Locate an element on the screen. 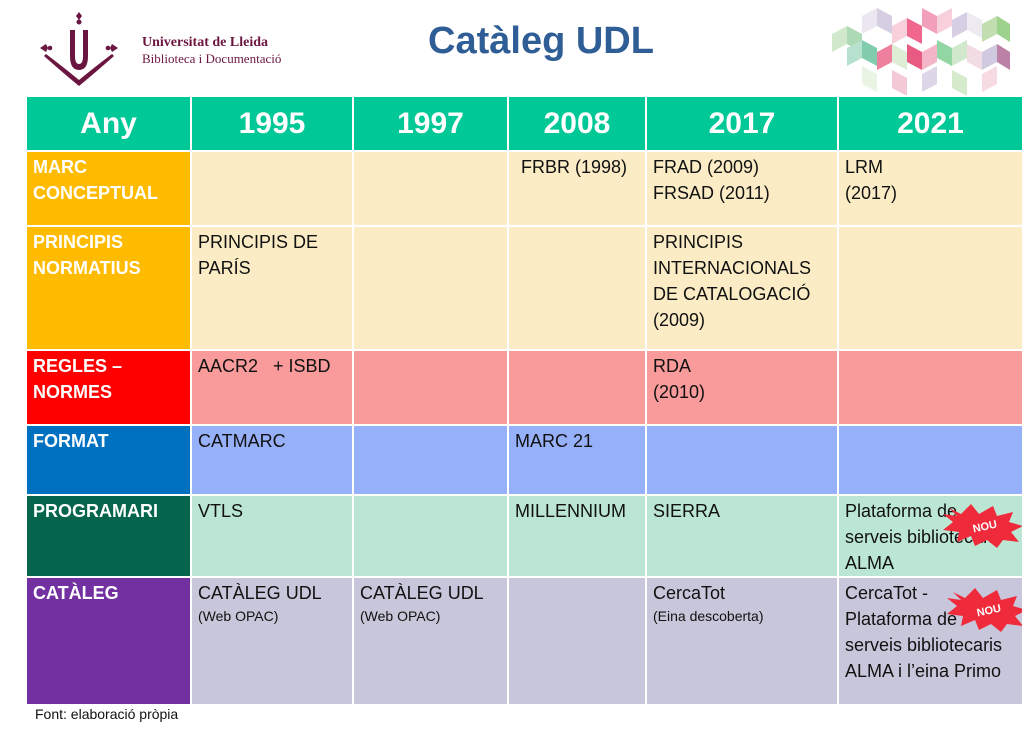 Image resolution: width=1028 pixels, height=729 pixels. table-cell: VTLS is located at coordinates (272, 536).